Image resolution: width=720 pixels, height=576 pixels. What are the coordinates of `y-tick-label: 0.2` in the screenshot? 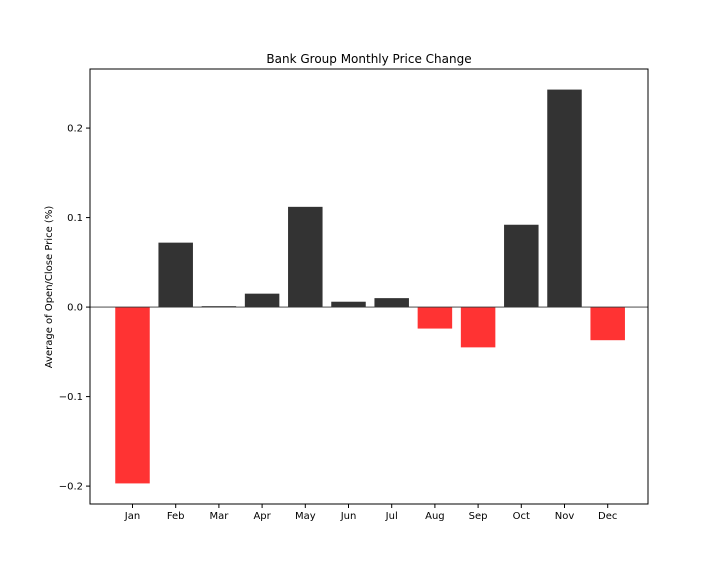 It's located at (75, 129).